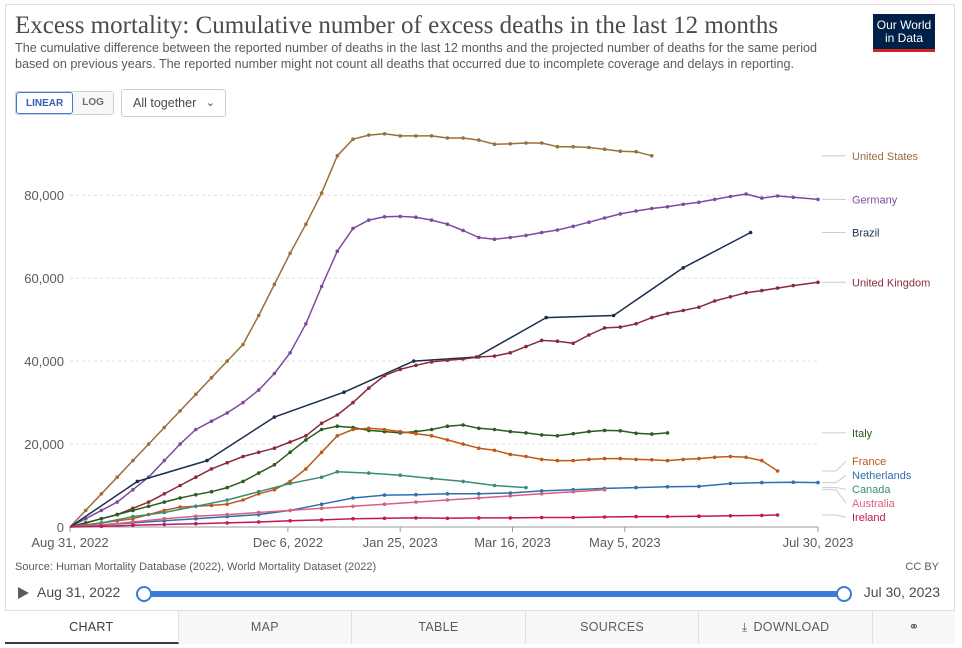  Describe the element at coordinates (60, 527) in the screenshot. I see `y-tick-label: 0` at that location.